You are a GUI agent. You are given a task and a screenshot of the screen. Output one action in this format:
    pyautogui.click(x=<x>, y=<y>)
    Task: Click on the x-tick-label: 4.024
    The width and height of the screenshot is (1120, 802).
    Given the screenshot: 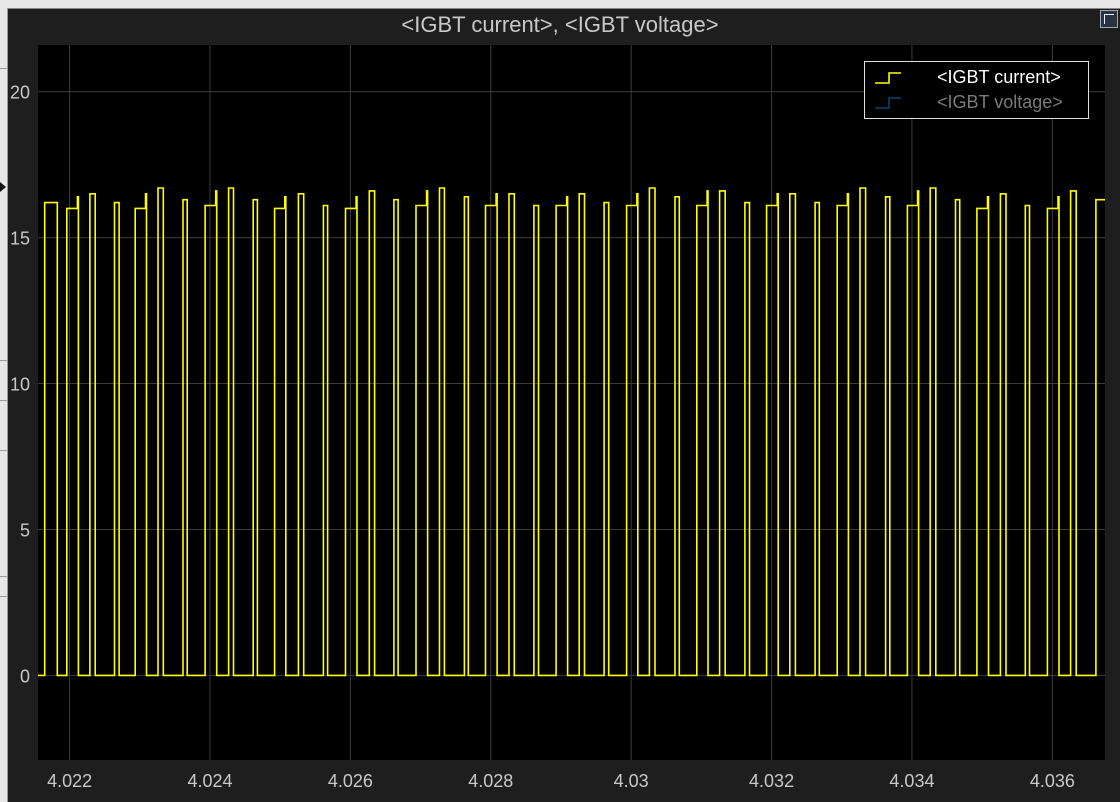 What is the action you would take?
    pyautogui.click(x=209, y=781)
    